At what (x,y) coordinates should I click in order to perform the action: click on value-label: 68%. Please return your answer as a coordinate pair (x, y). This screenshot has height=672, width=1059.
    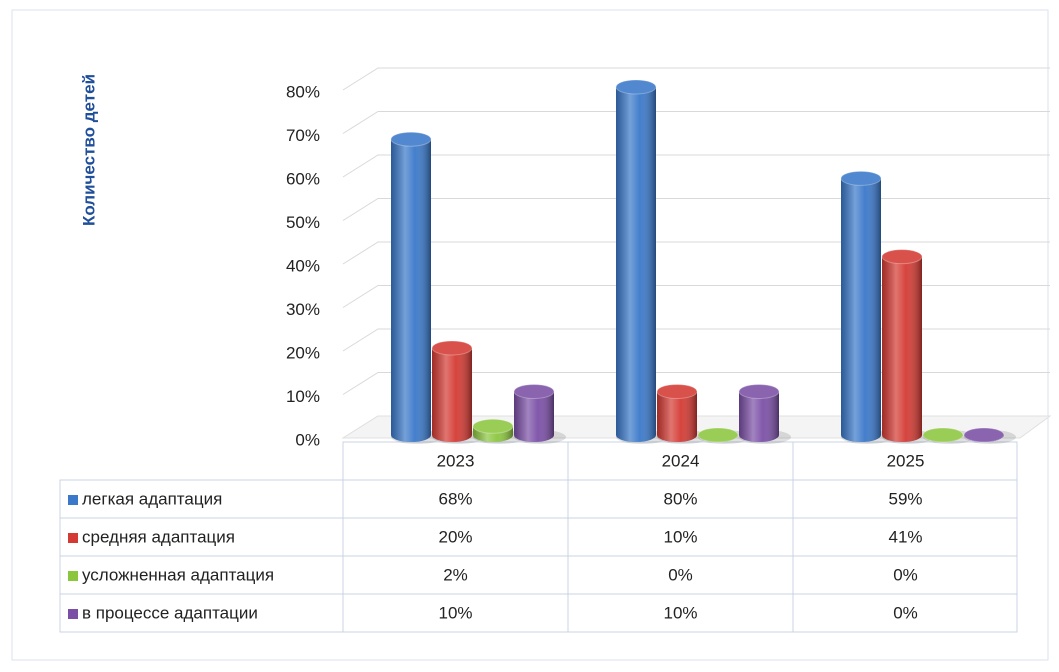
    Looking at the image, I should click on (455, 498).